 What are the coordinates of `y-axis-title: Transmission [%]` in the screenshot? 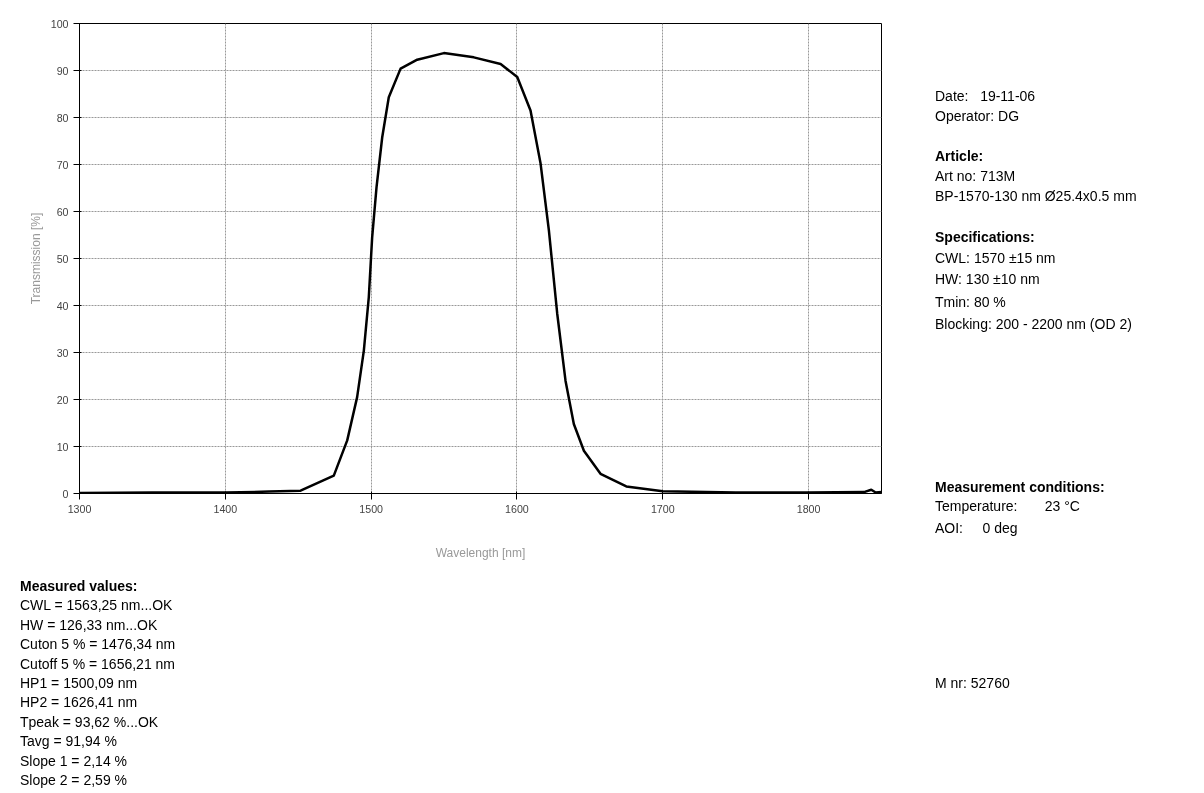 It's located at (35, 258).